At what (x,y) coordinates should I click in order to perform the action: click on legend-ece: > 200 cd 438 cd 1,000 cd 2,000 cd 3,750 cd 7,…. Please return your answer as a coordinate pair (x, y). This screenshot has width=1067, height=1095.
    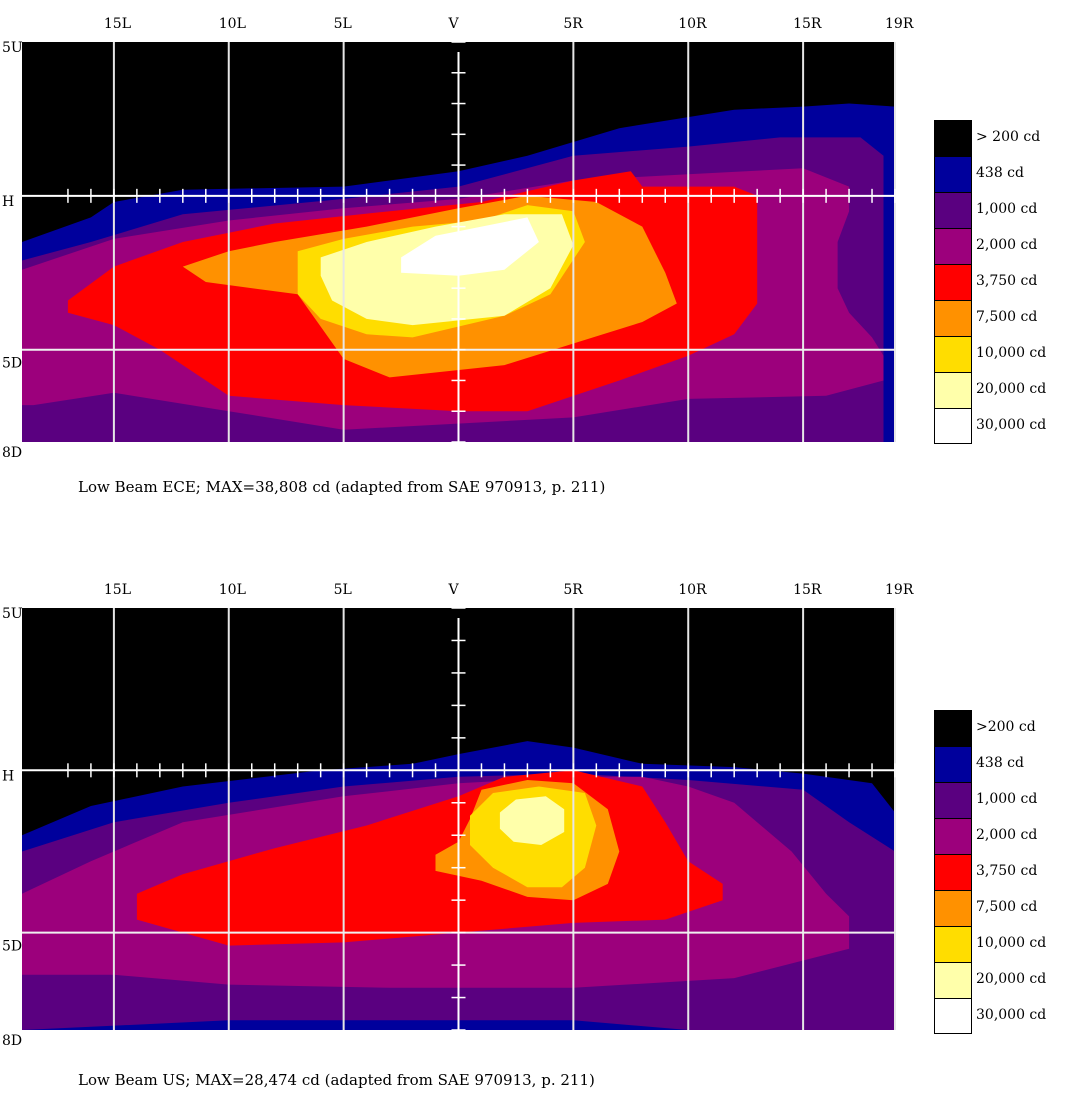
    Looking at the image, I should click on (1000, 282).